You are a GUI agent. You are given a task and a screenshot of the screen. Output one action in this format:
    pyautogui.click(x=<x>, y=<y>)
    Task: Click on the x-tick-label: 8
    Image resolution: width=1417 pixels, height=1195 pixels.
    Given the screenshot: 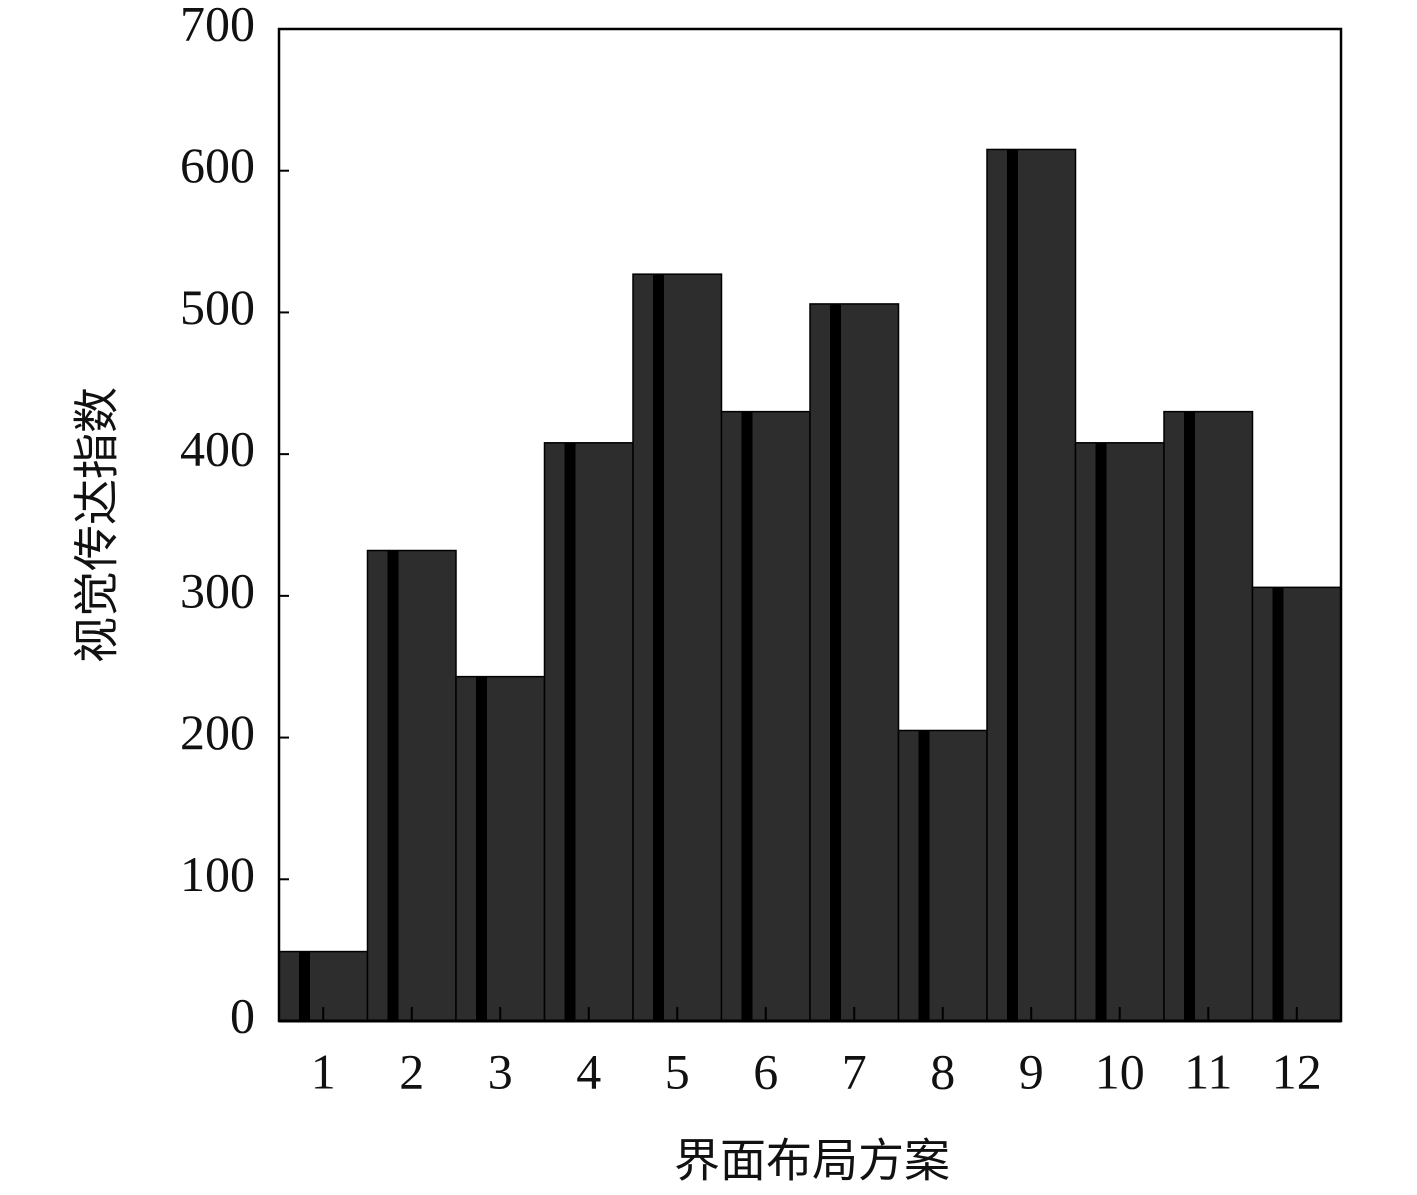 What is the action you would take?
    pyautogui.click(x=942, y=1071)
    